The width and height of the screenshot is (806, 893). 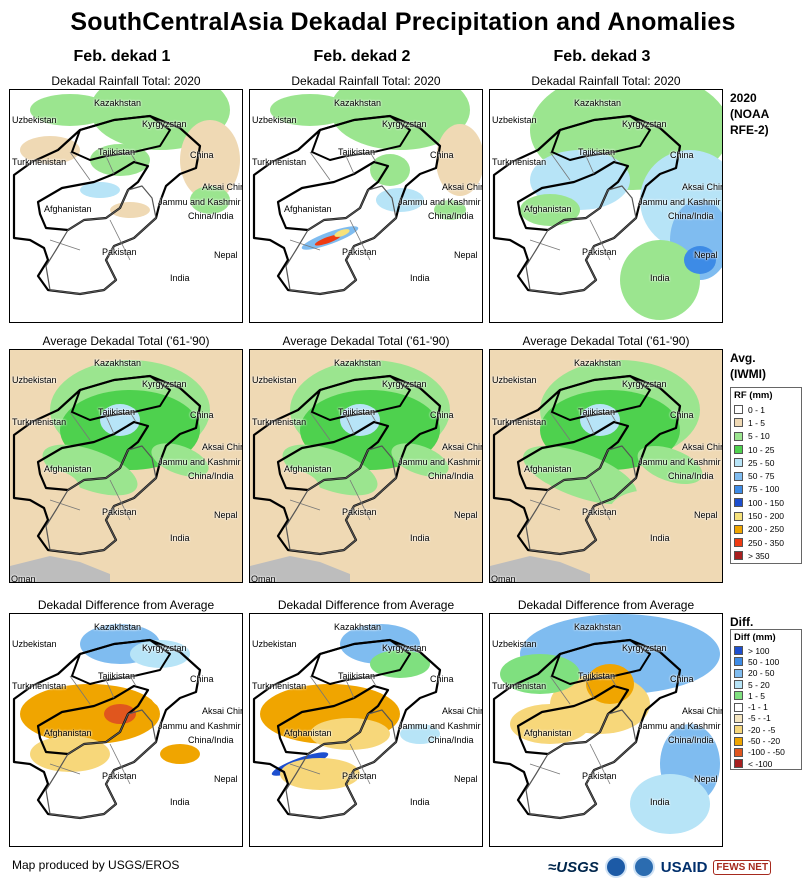 I want to click on rainfall-legend-label: 50 - 75, so click(x=761, y=476).